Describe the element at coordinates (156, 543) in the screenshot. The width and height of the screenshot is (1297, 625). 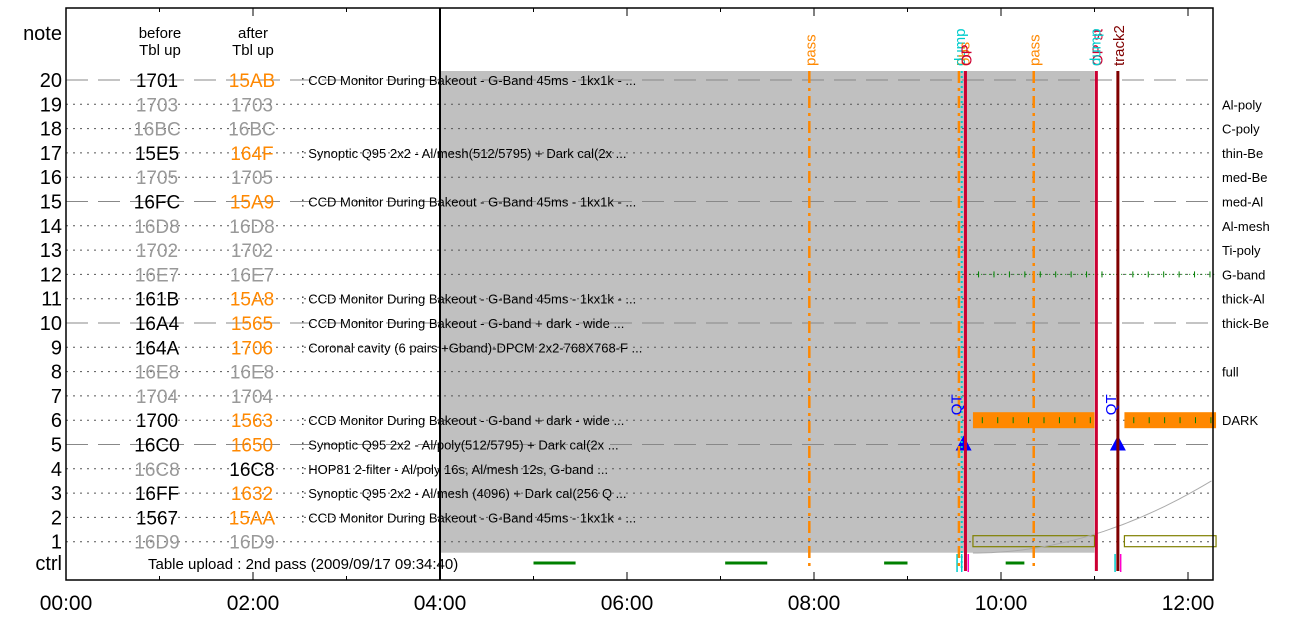
I see `before-code: 16D9` at that location.